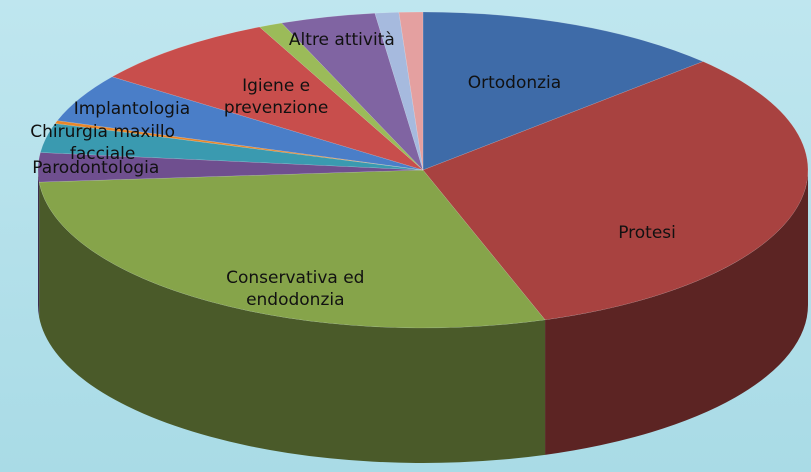  Describe the element at coordinates (132, 108) in the screenshot. I see `slice-label: Implantologia` at that location.